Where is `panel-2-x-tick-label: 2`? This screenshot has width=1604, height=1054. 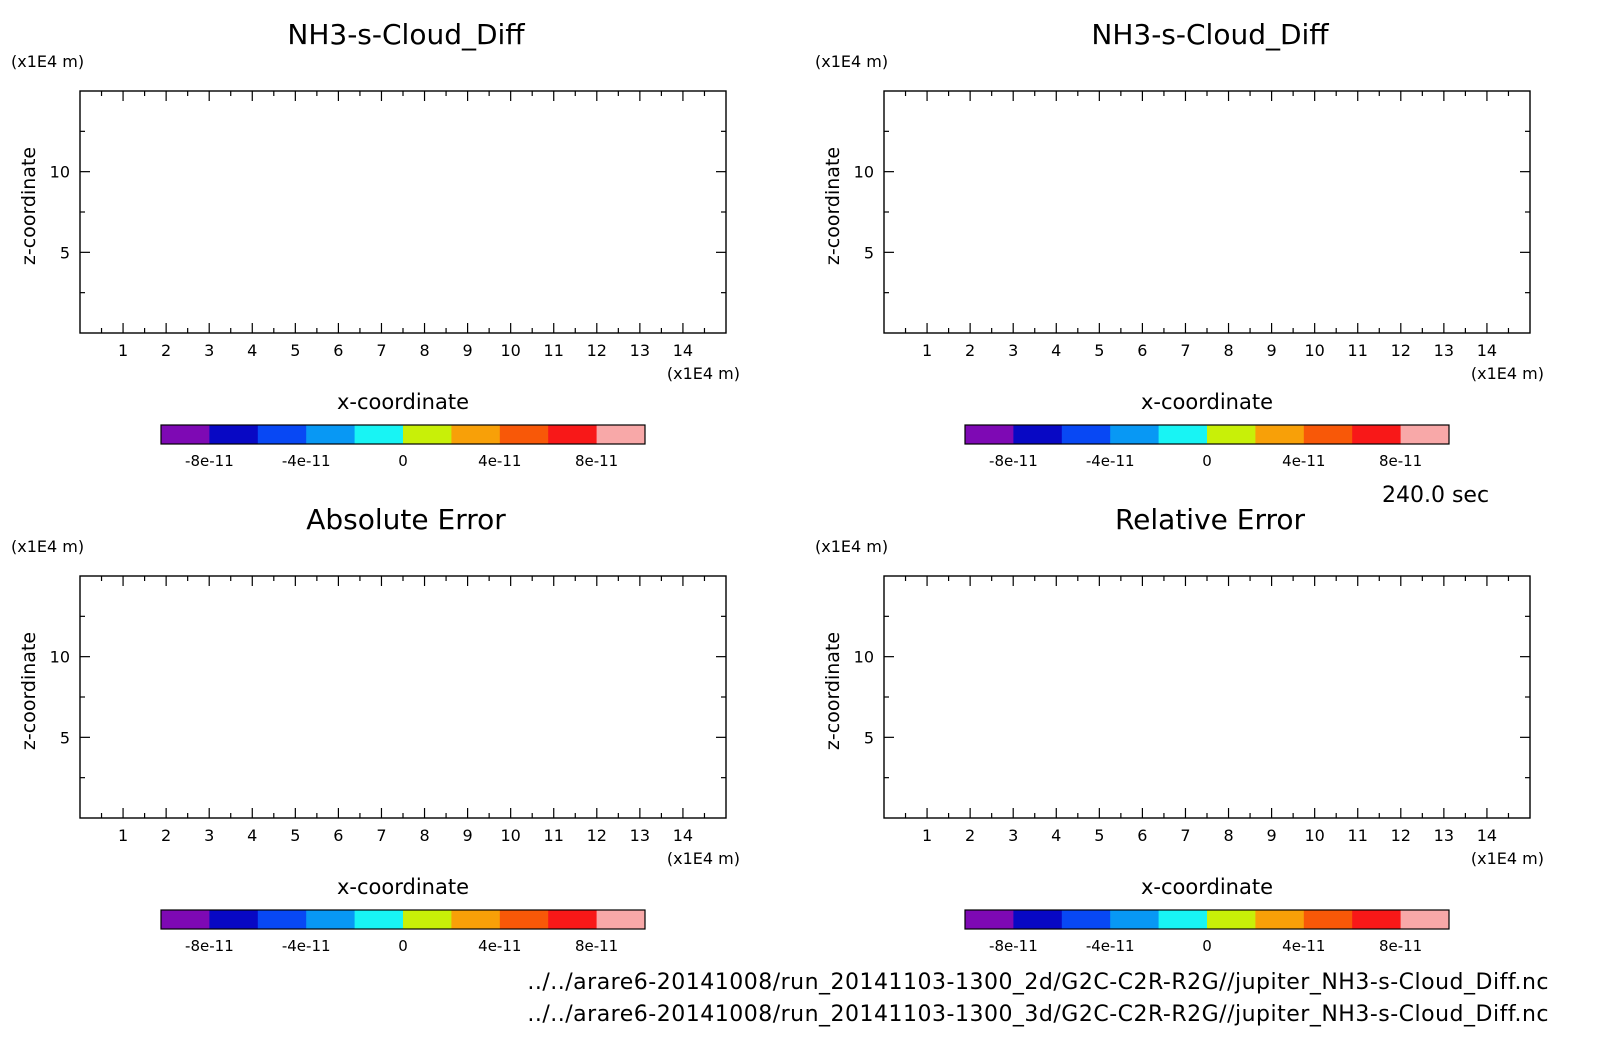 panel-2-x-tick-label: 2 is located at coordinates (970, 350).